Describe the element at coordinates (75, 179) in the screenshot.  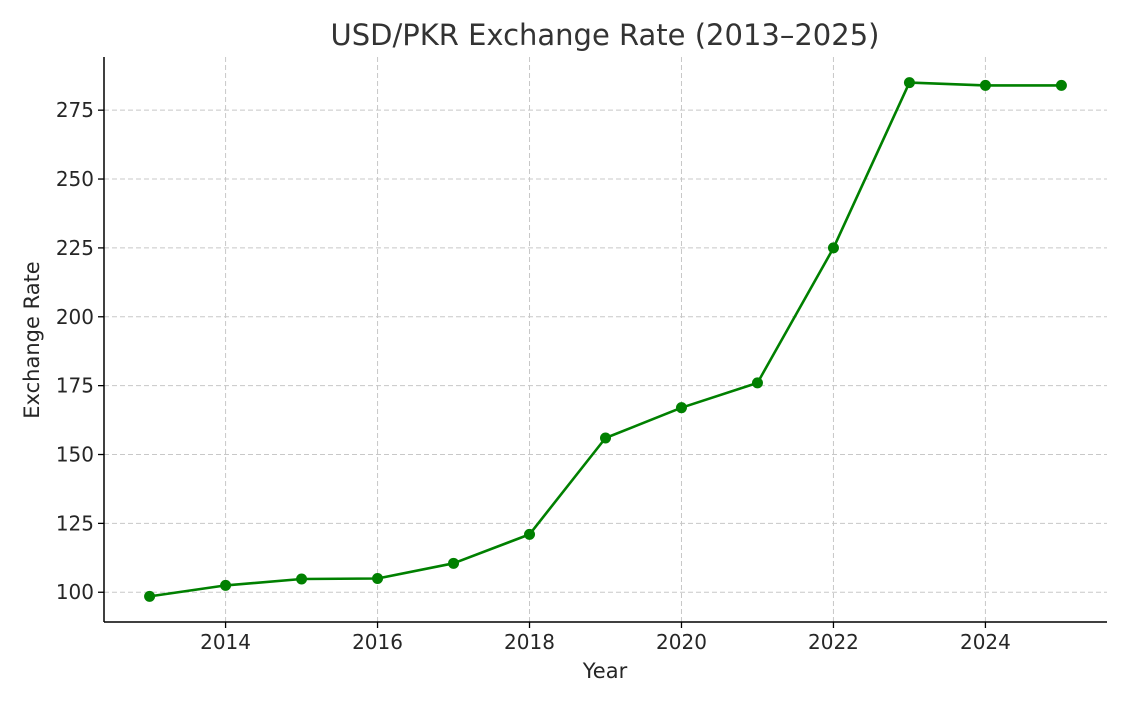
I see `y-tick-label: 250` at that location.